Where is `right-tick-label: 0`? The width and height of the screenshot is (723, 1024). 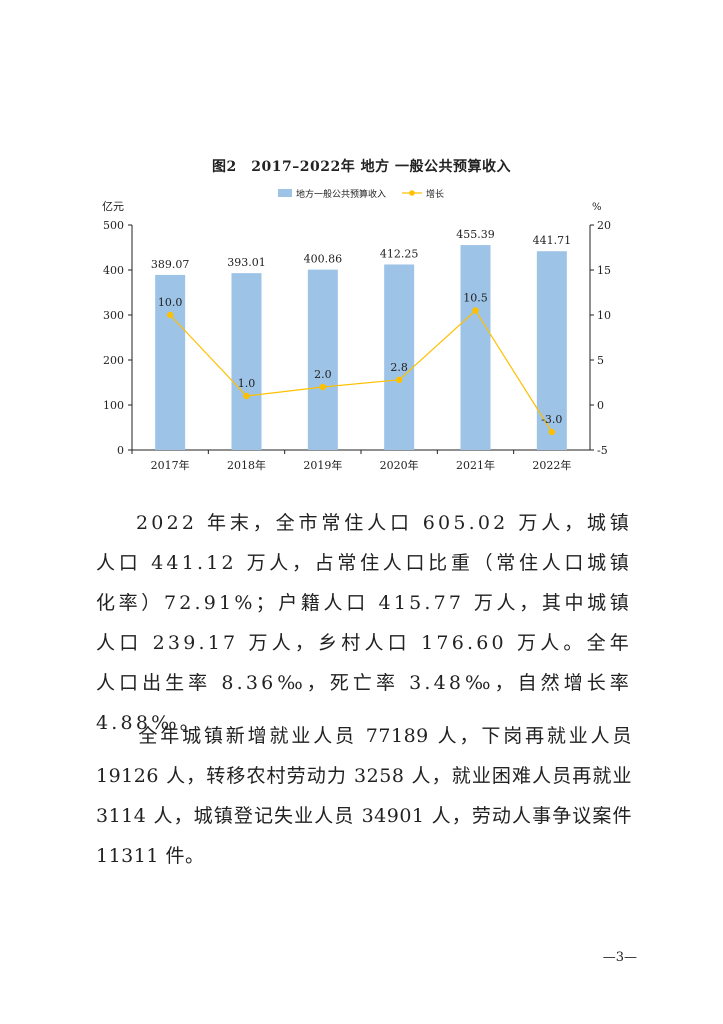
right-tick-label: 0 is located at coordinates (600, 405).